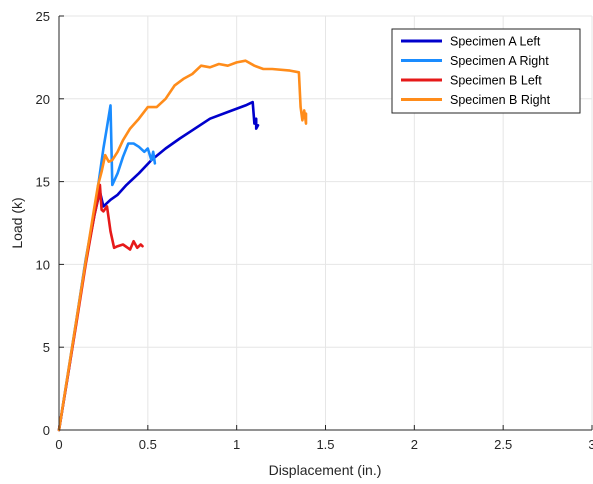 The height and width of the screenshot is (484, 593). I want to click on y-tick-label: 15, so click(43, 182).